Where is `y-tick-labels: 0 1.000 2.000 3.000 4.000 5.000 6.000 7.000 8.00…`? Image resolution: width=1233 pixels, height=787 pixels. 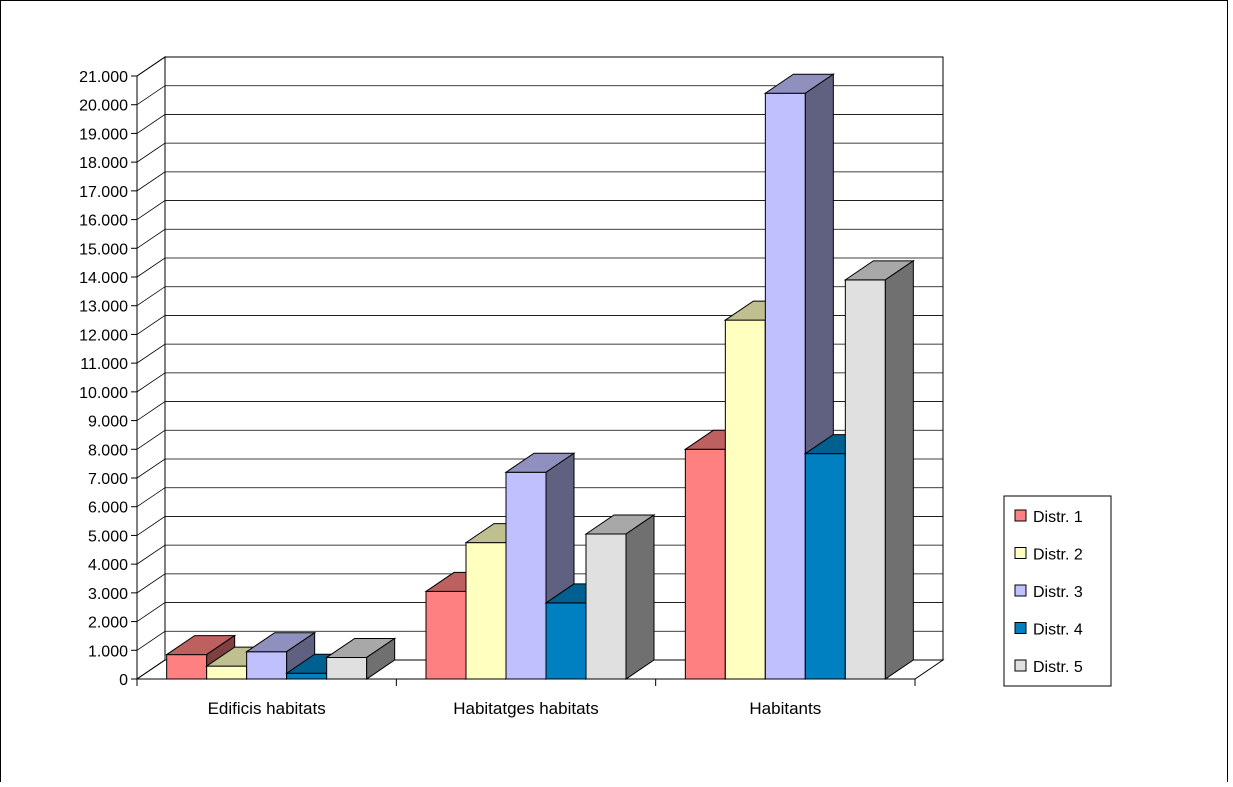 y-tick-labels: 0 1.000 2.000 3.000 4.000 5.000 6.000 7.000 8.00… is located at coordinates (103, 379).